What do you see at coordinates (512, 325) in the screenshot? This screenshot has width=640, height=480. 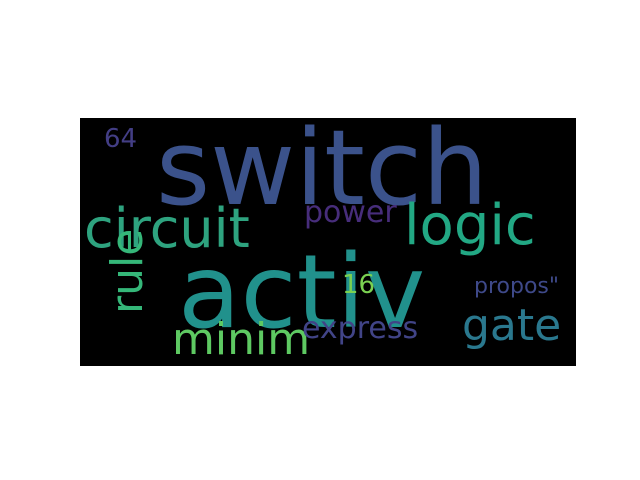 I see `word-gate: gate` at bounding box center [512, 325].